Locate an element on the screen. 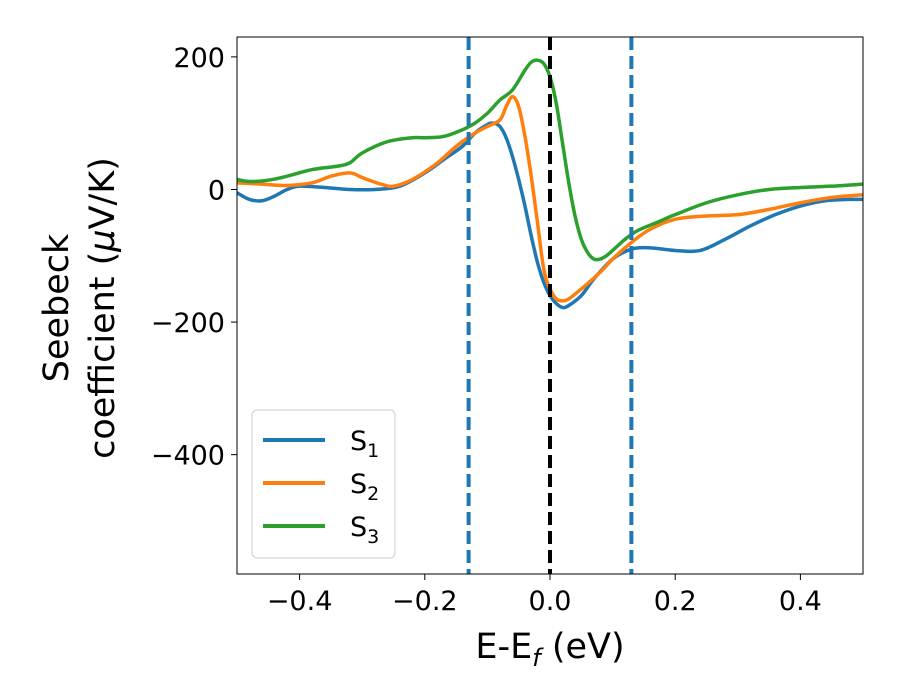  legend: S1 S2 S3 is located at coordinates (323, 484).